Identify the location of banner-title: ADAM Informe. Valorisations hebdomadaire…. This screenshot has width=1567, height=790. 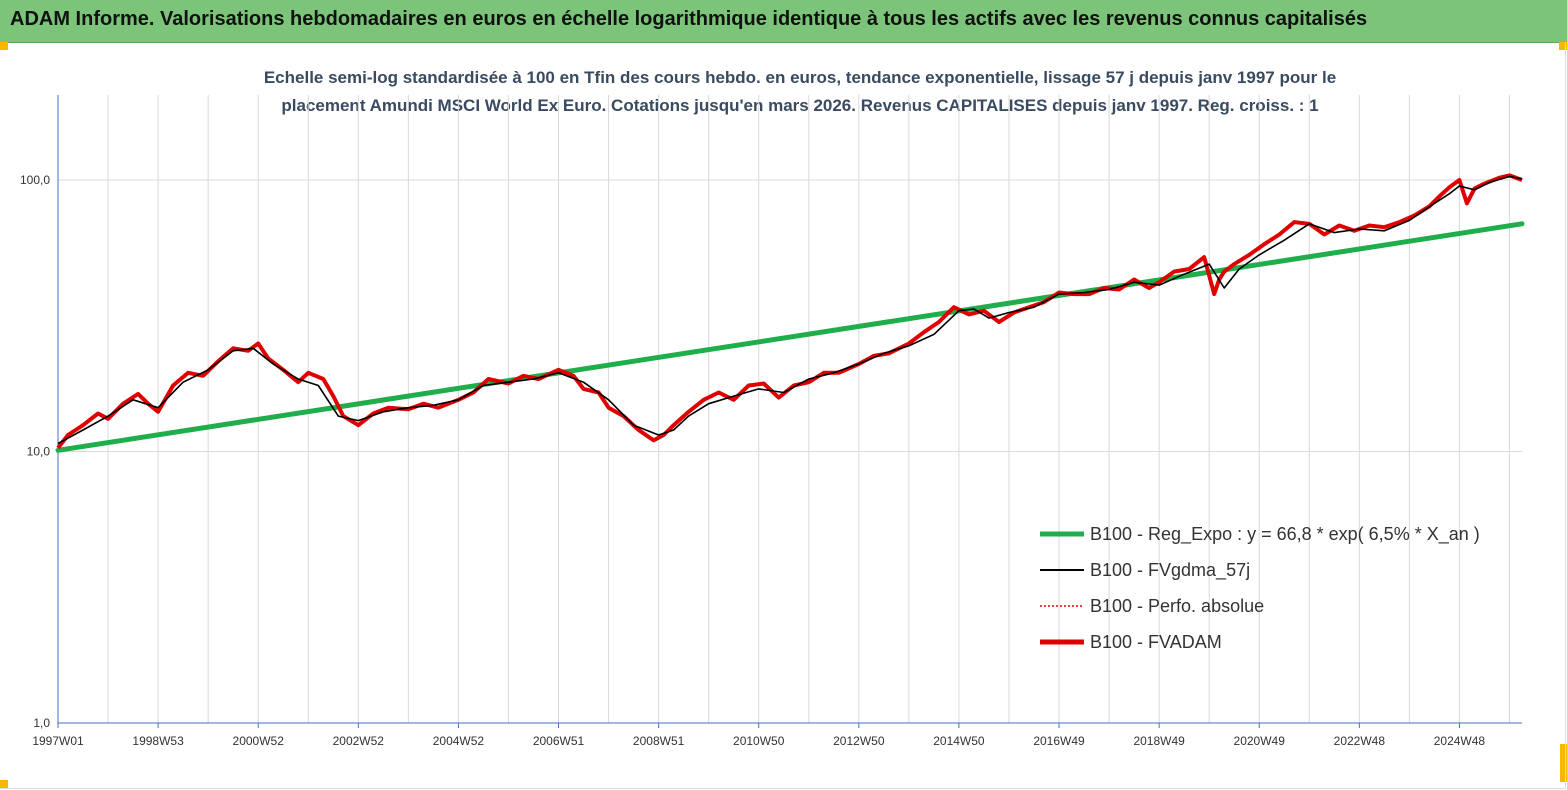
(689, 19).